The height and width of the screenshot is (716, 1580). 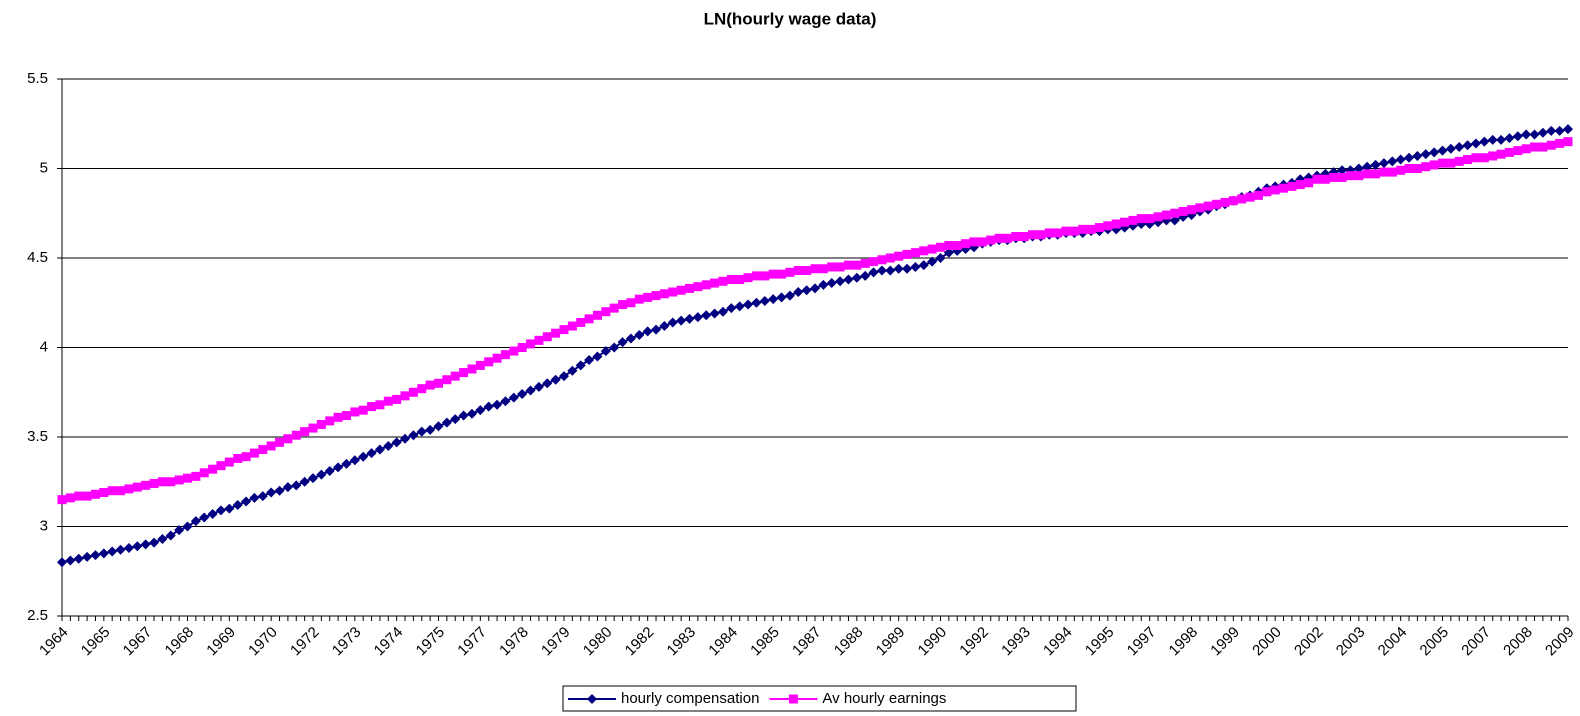 What do you see at coordinates (37, 436) in the screenshot?
I see `y-tick-label: 3.5` at bounding box center [37, 436].